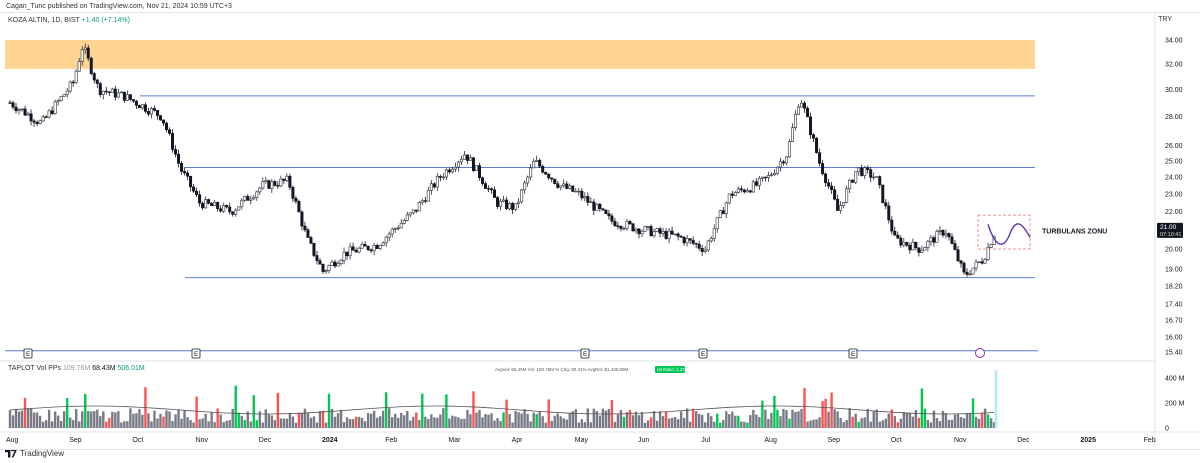 This screenshot has height=463, width=1200. Describe the element at coordinates (1088, 440) in the screenshot. I see `x-tick-label: 2025` at that location.